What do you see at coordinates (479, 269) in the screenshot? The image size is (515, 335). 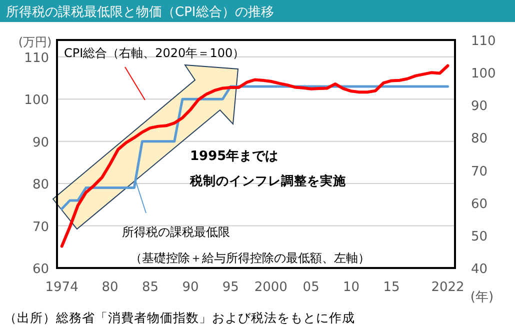 I see `y2-tick-label: 40` at bounding box center [479, 269].